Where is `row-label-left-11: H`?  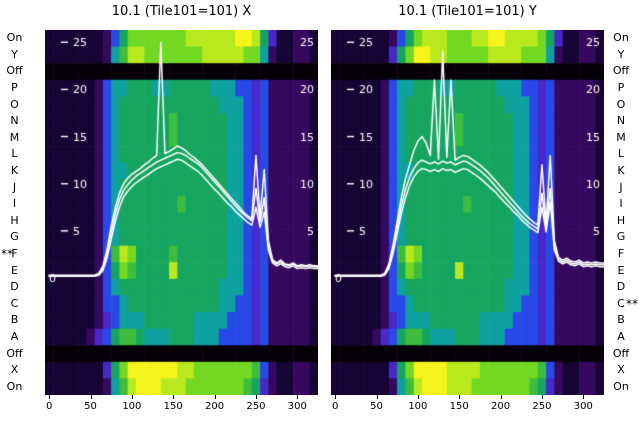
row-label-left-11: H is located at coordinates (14, 220).